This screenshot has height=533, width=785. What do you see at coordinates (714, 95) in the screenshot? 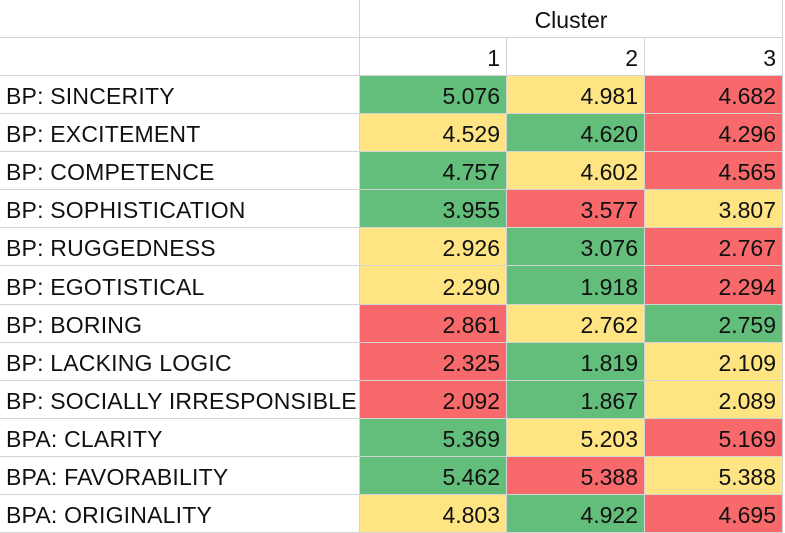
I see `value-cell-cluster-3: 4.682` at bounding box center [714, 95].